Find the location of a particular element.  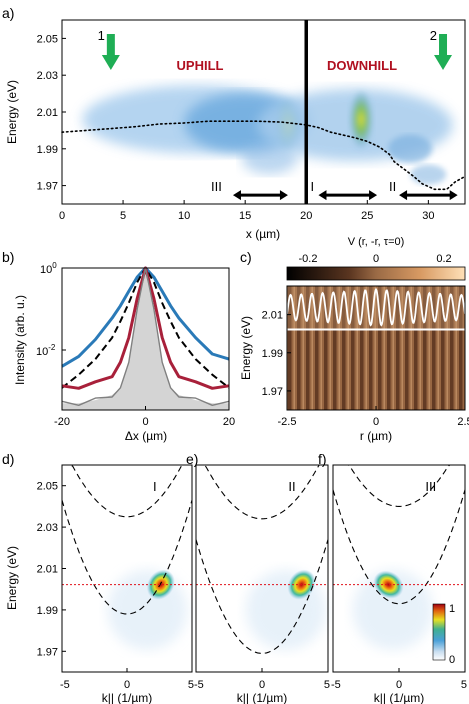

a-ytick-4: 1.97 is located at coordinates (47, 187).